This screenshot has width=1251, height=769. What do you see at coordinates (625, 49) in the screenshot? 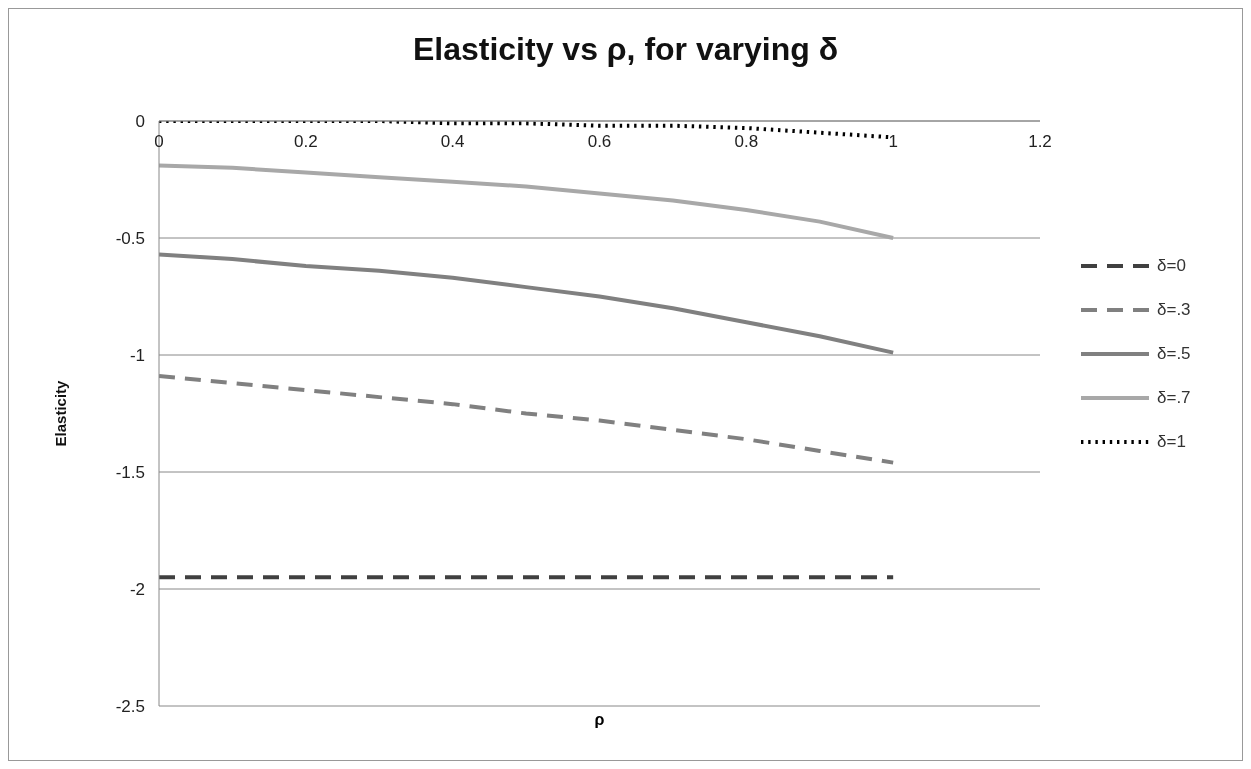
I see `chart-title: Elasticity vs ρ, for varying δ` at bounding box center [625, 49].